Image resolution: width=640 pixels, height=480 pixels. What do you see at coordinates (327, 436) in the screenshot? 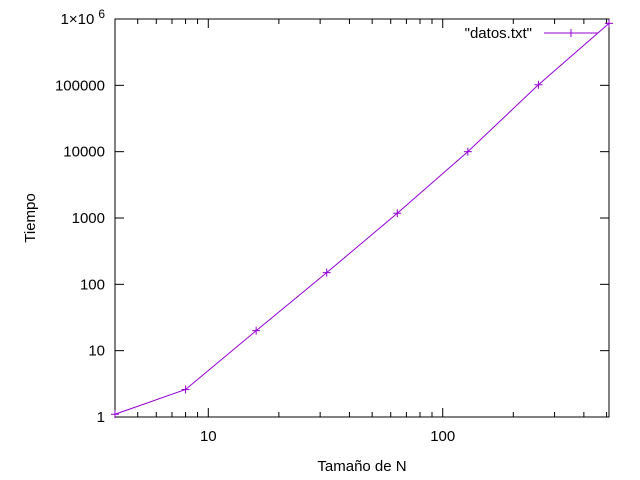
I see `x-tick-labels: 10 100` at bounding box center [327, 436].